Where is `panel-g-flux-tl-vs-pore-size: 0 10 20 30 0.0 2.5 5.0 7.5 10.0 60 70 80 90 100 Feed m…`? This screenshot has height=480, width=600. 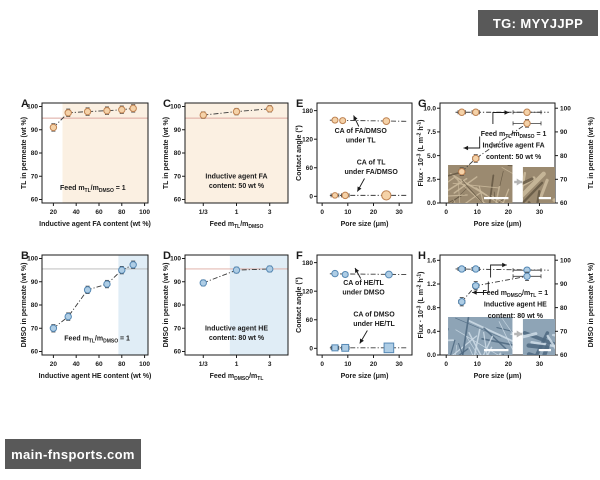
panel-g-flux-tl-vs-pore-size: 0 10 20 30 0.0 2.5 5.0 7.5 10.0 60 70 80 90 100 Feed m… is located at coordinates (507, 161).